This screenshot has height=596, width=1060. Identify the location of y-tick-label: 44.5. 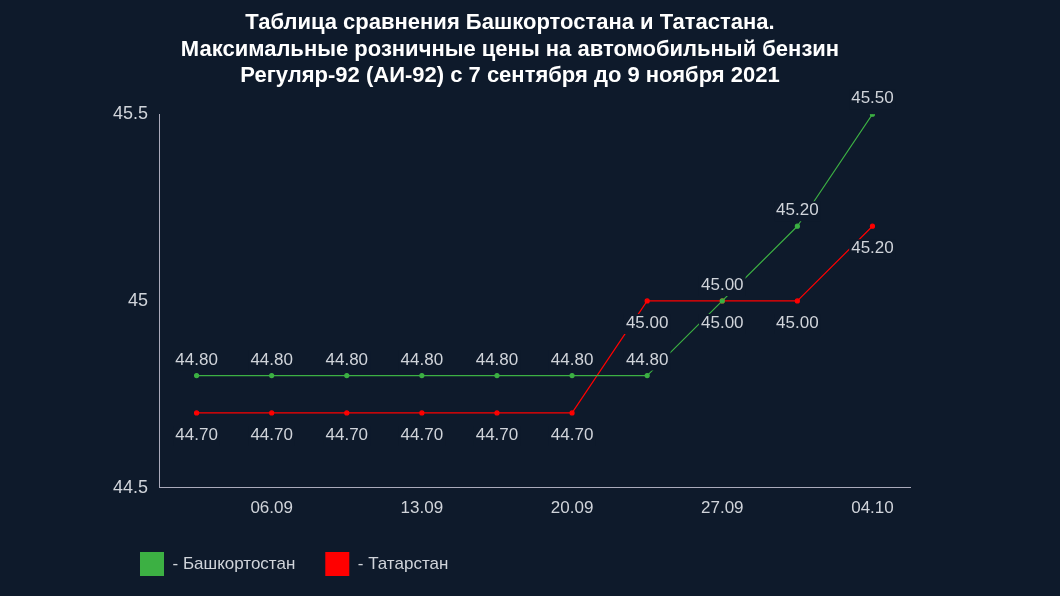
(130, 486).